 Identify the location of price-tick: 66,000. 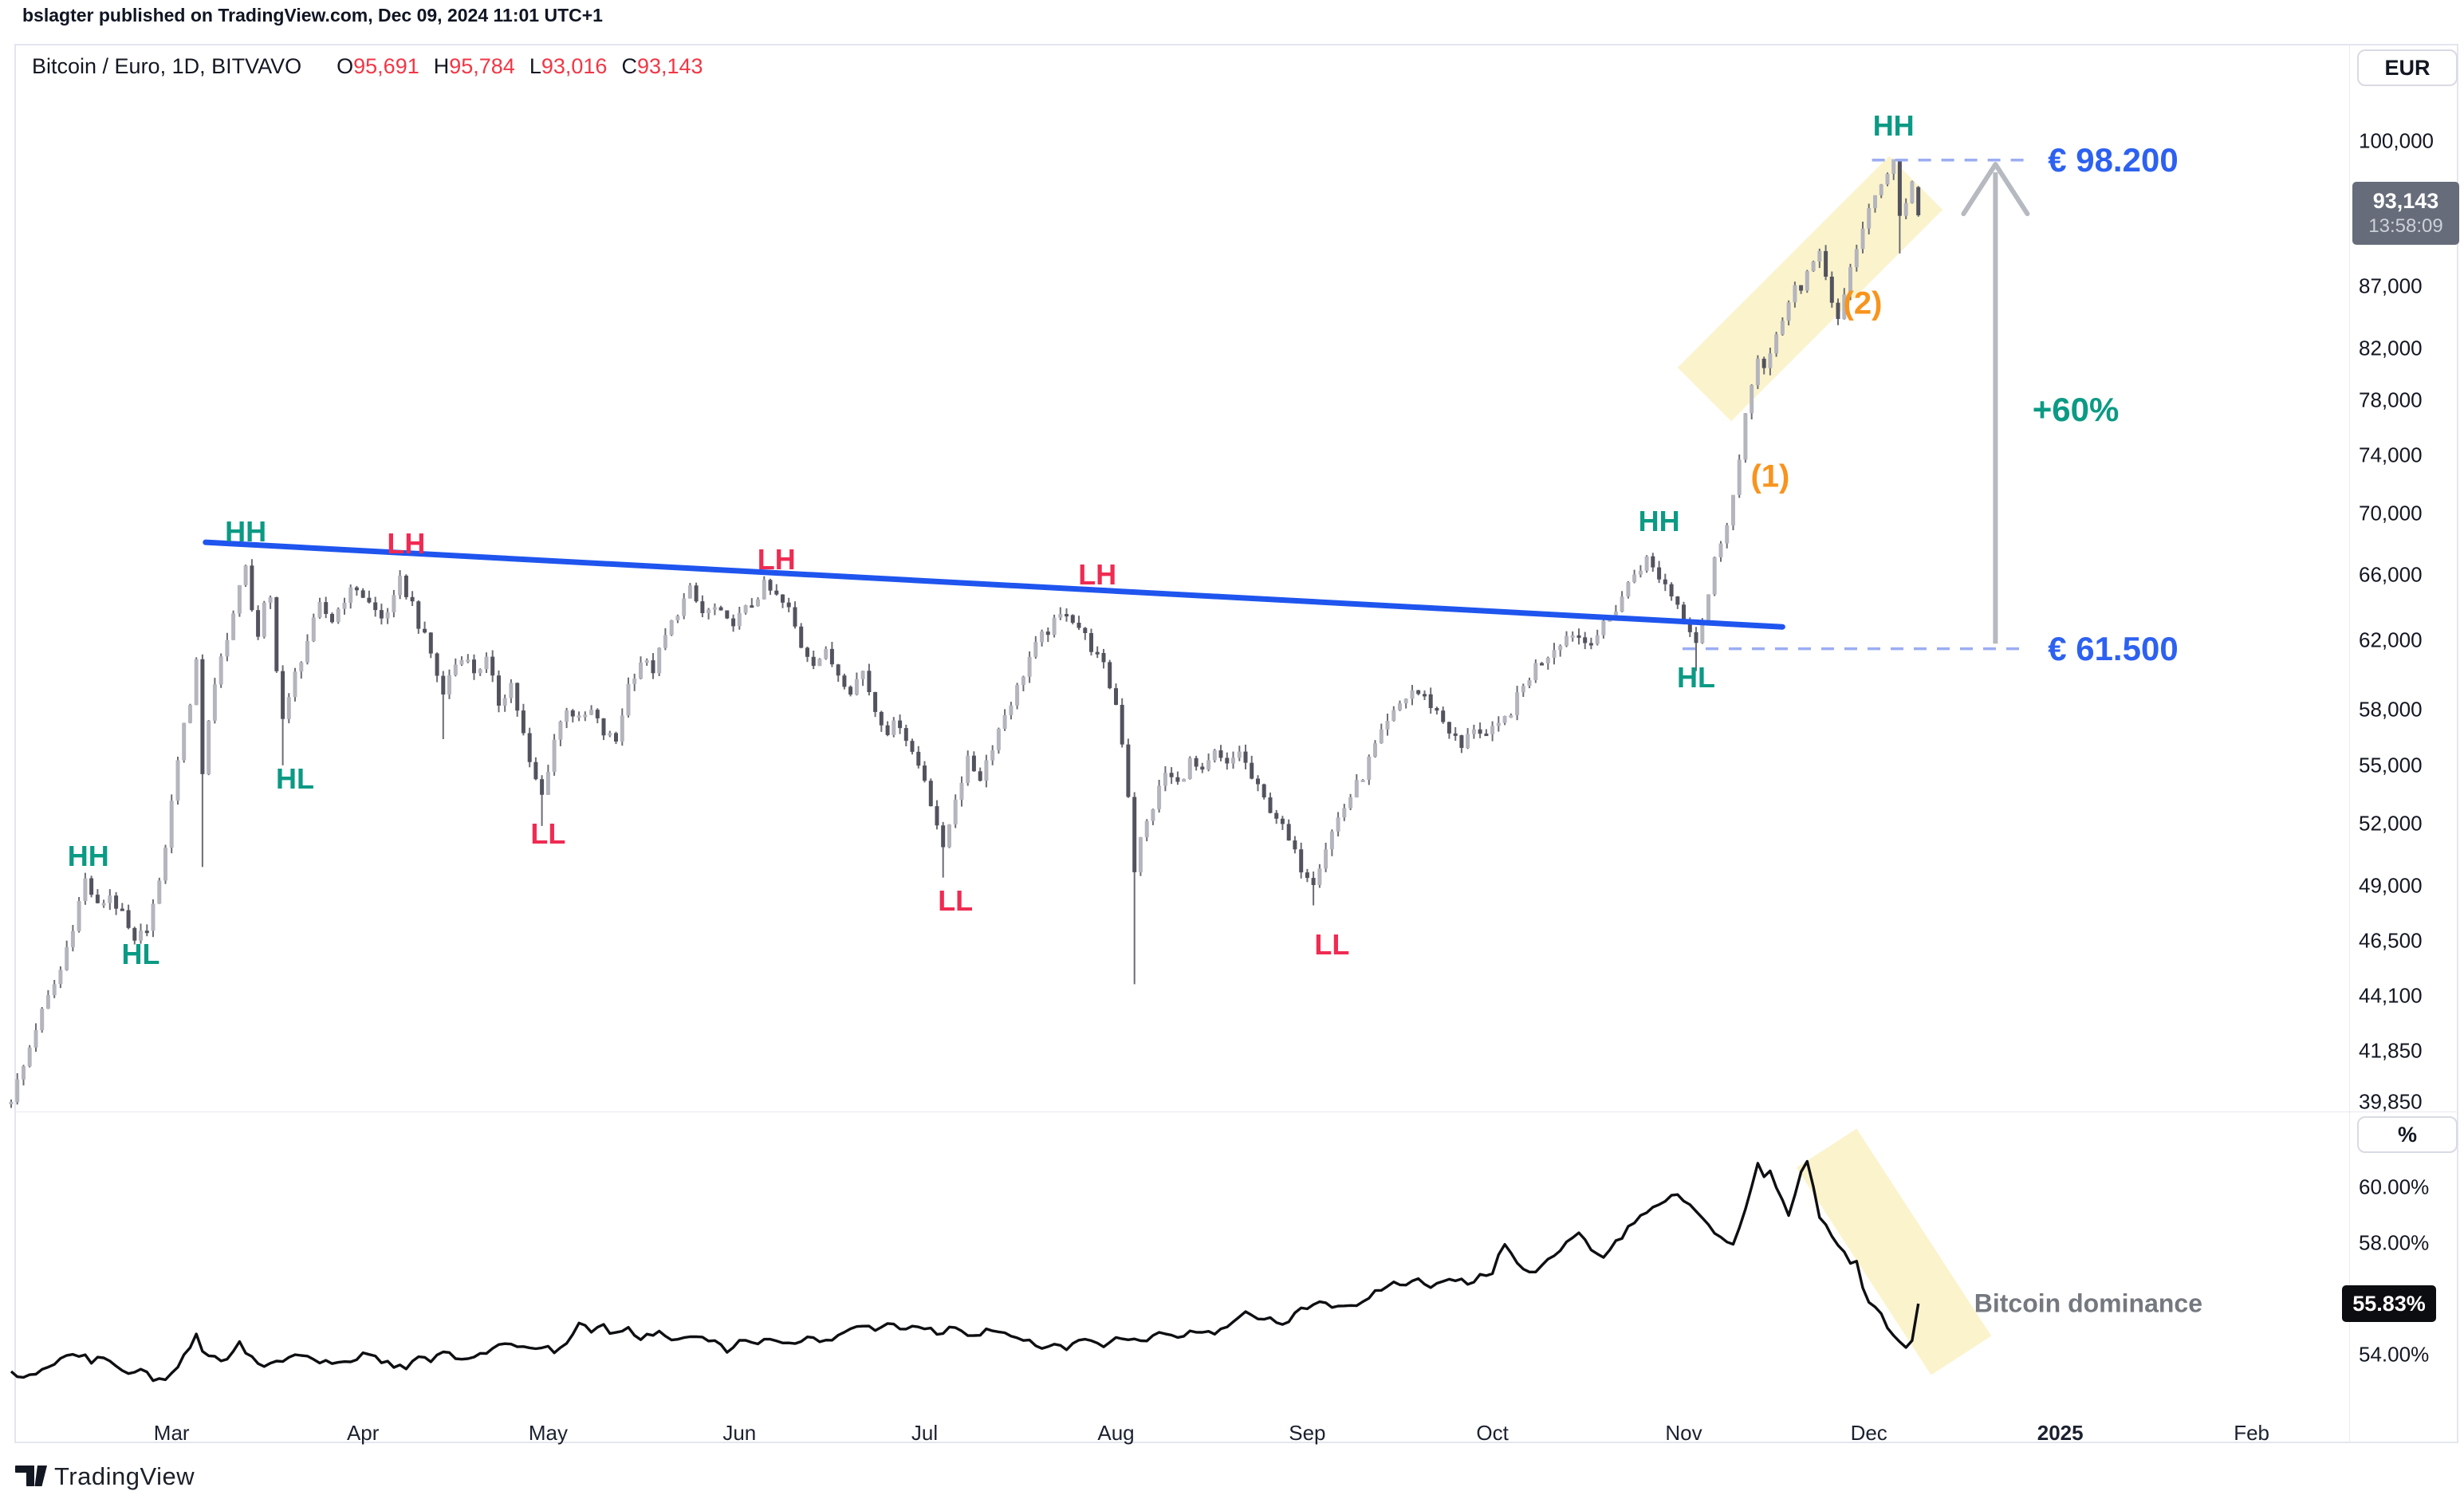
(2391, 574).